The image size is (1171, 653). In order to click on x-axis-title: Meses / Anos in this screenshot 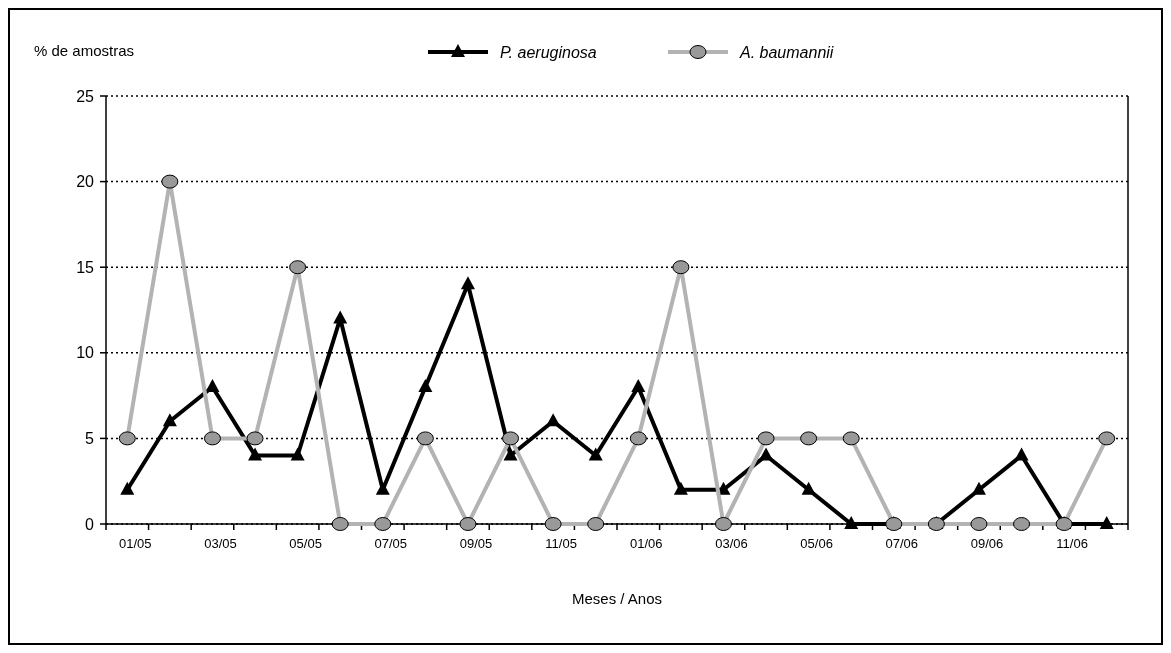, I will do `click(617, 598)`.